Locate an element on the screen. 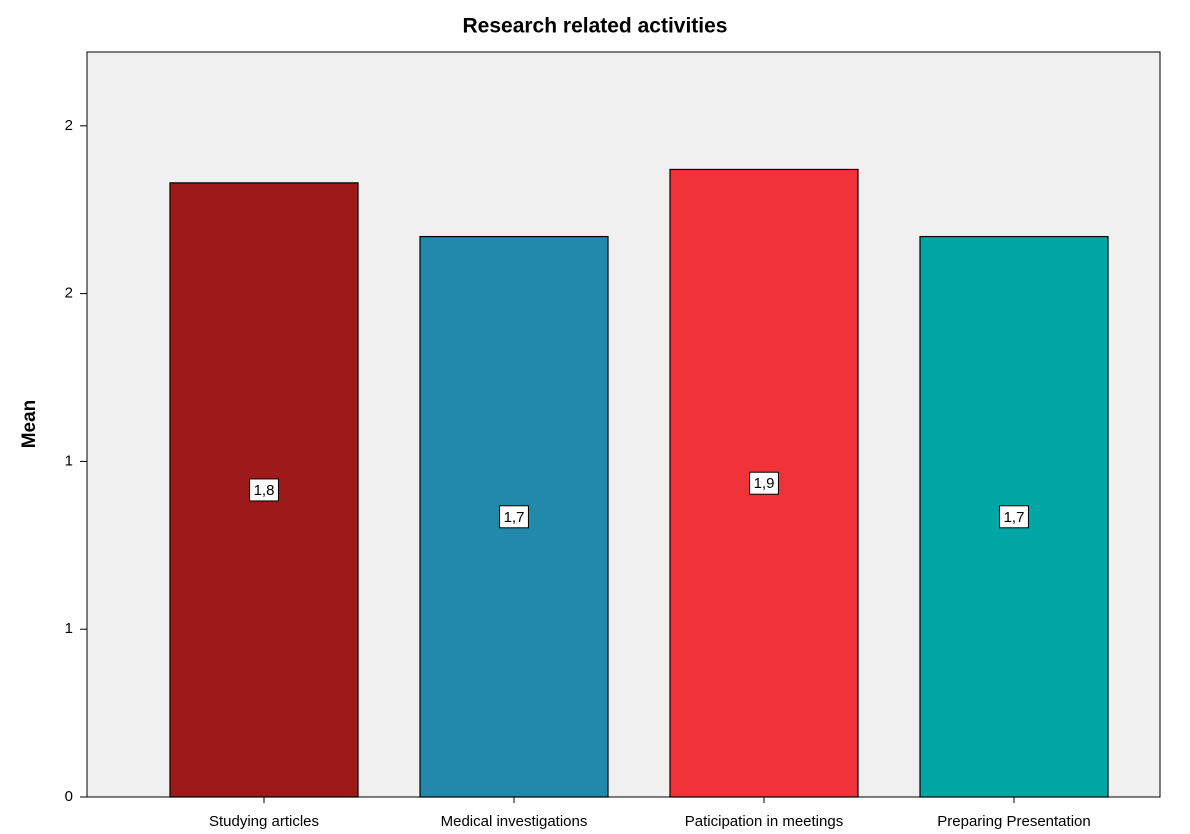  x-tick-label: Medical investigations is located at coordinates (514, 821).